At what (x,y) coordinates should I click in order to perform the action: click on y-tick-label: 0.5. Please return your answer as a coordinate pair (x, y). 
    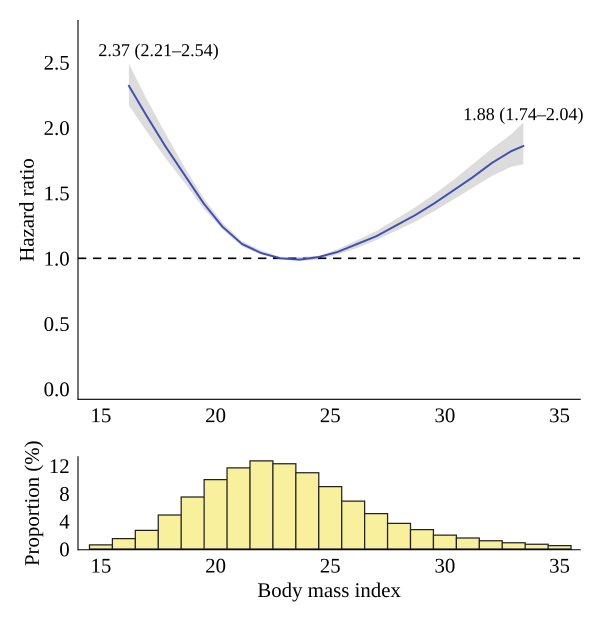
    Looking at the image, I should click on (56, 324).